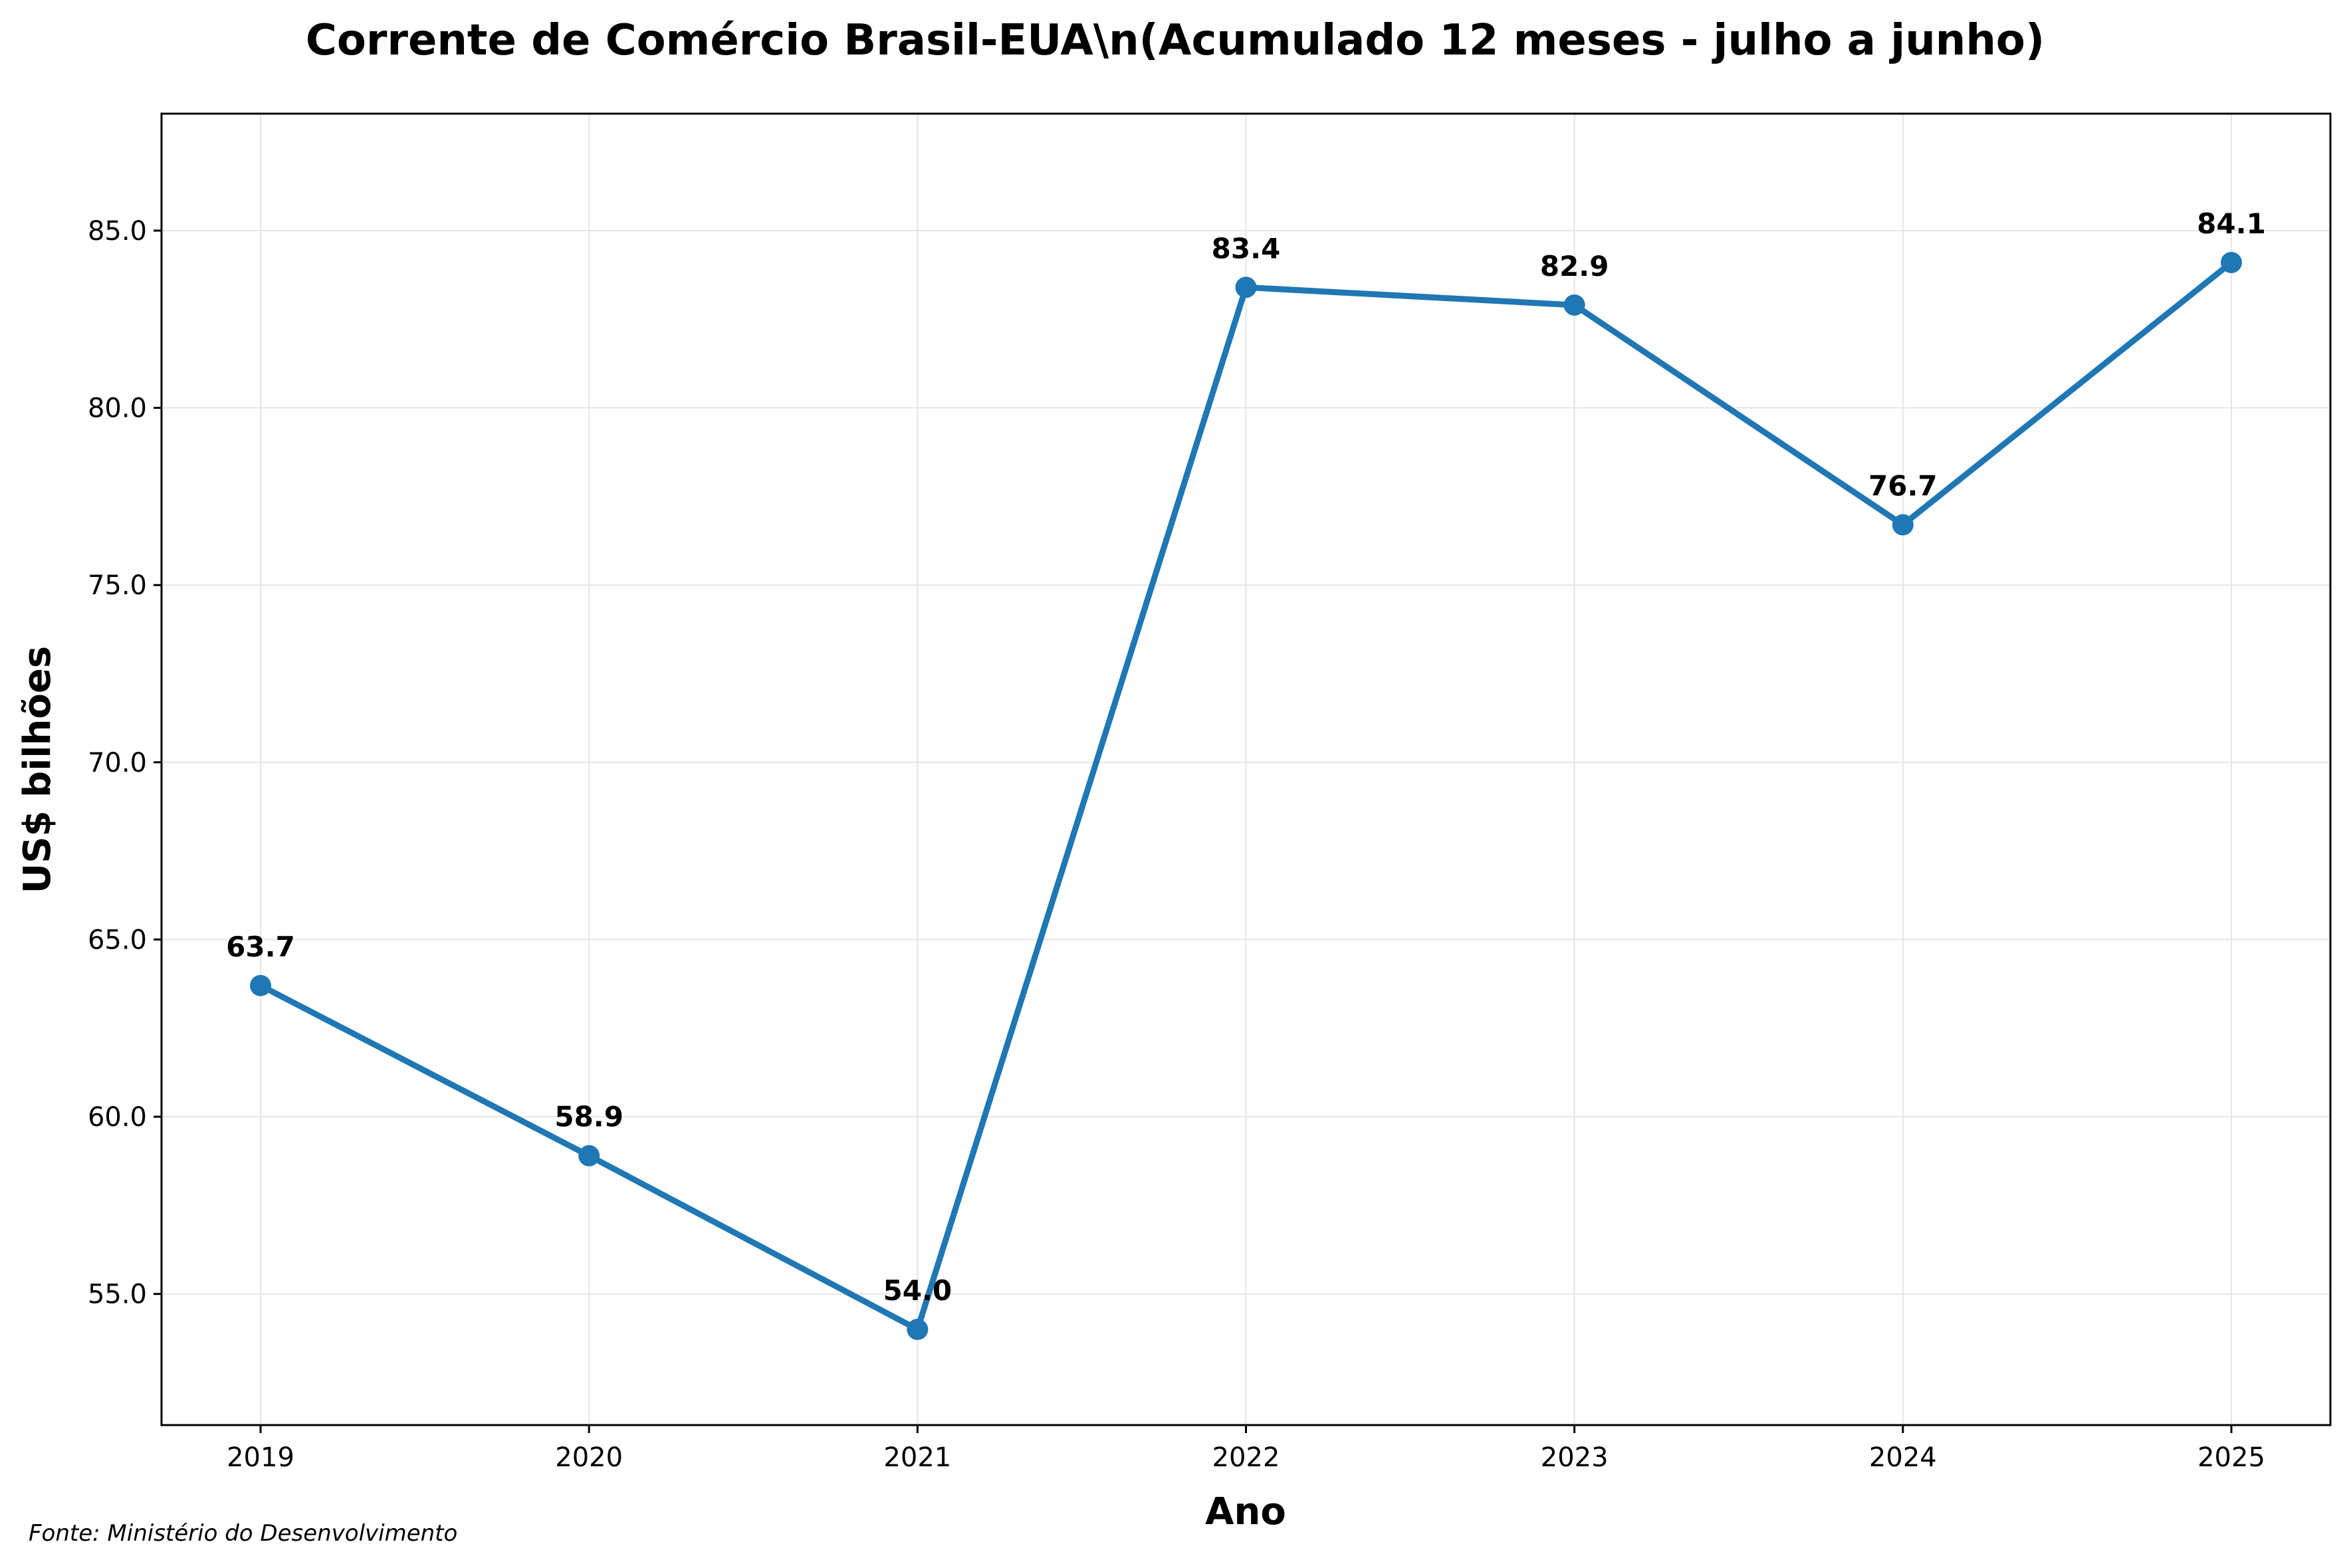  Describe the element at coordinates (243, 1533) in the screenshot. I see `source-note: Fonte: Ministério do Desenvolvimento` at that location.